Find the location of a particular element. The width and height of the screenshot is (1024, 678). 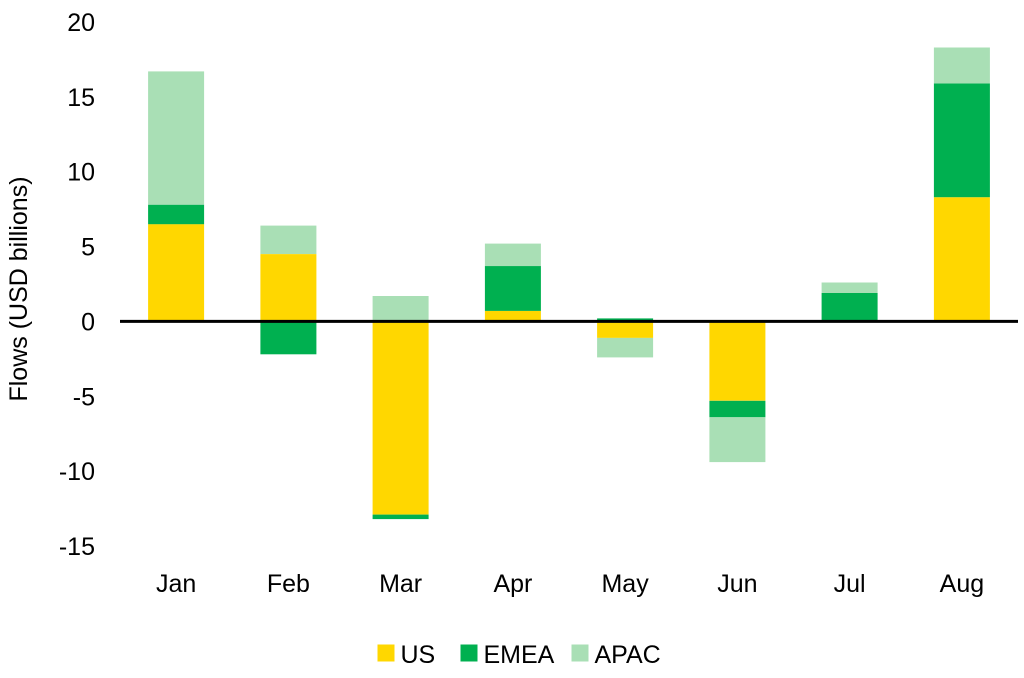

x-tick-label-feb: Feb is located at coordinates (288, 584).